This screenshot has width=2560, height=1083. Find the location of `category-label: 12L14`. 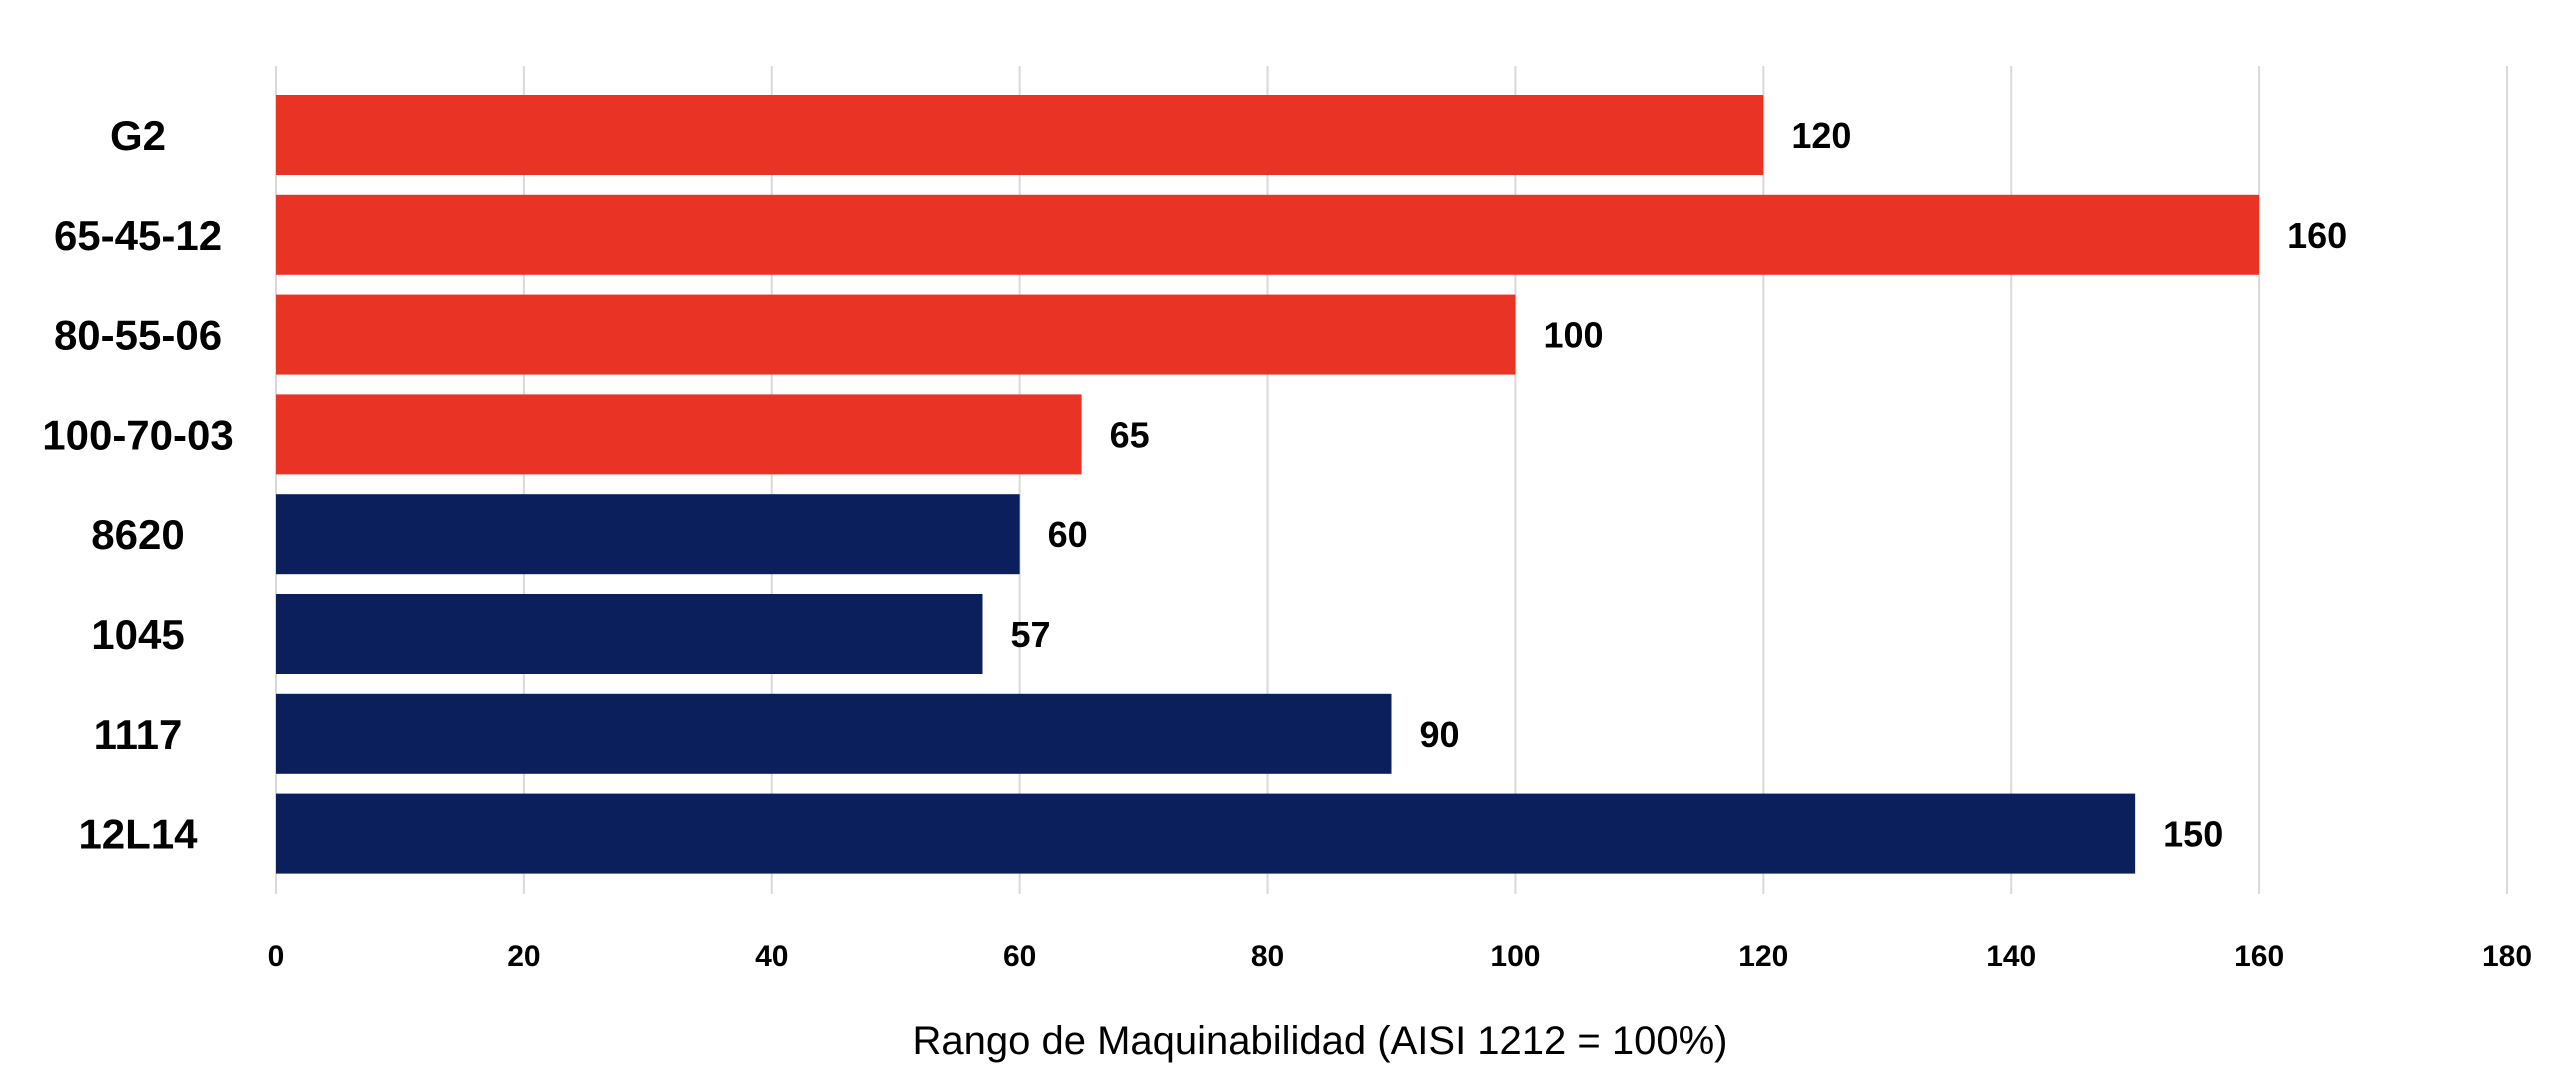

category-label: 12L14 is located at coordinates (138, 834).